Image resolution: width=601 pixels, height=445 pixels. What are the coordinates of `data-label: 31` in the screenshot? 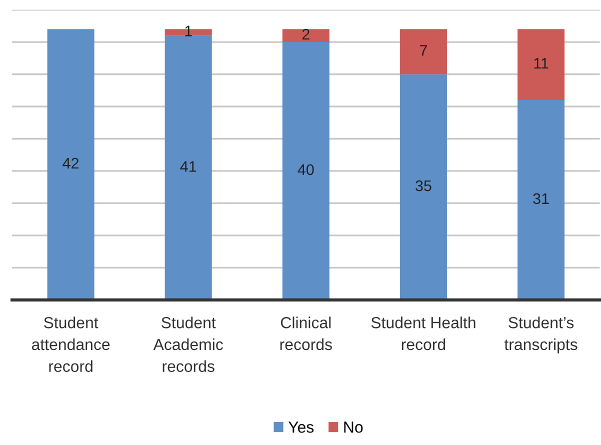 It's located at (541, 198).